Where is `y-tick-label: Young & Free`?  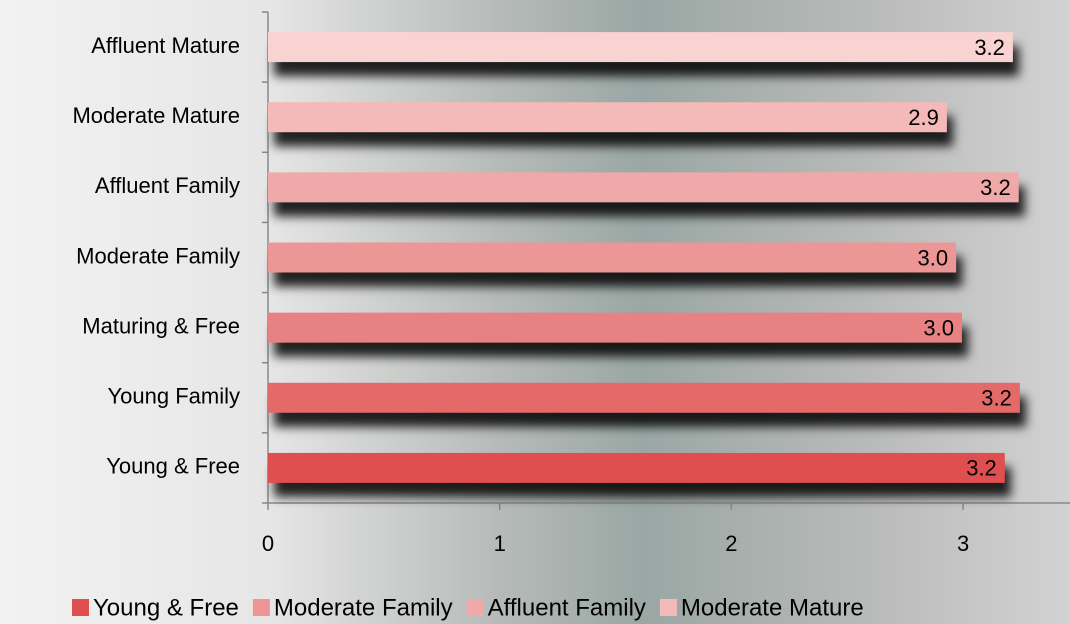 y-tick-label: Young & Free is located at coordinates (173, 466).